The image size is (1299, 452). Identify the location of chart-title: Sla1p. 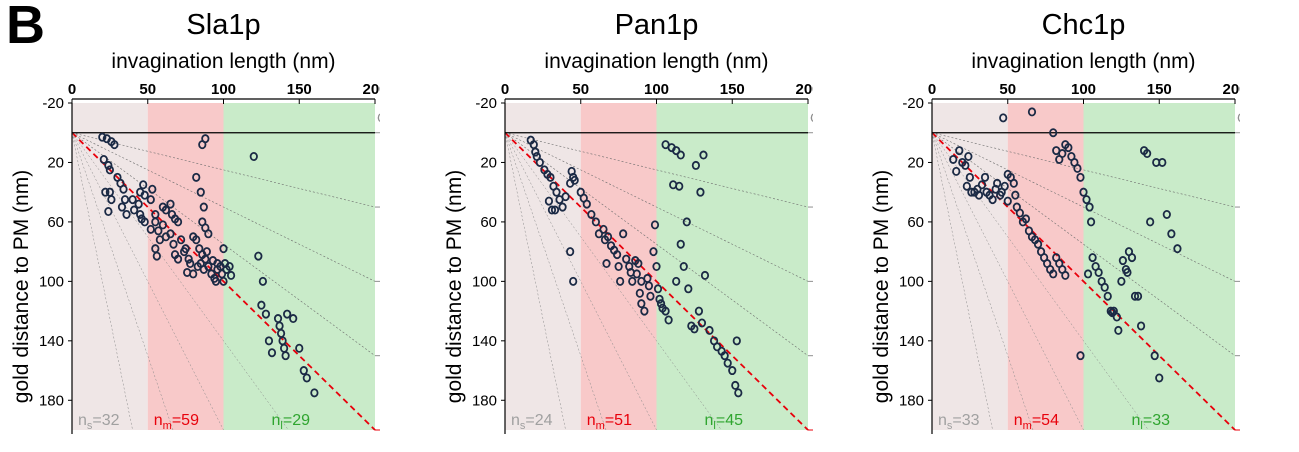
(223, 25).